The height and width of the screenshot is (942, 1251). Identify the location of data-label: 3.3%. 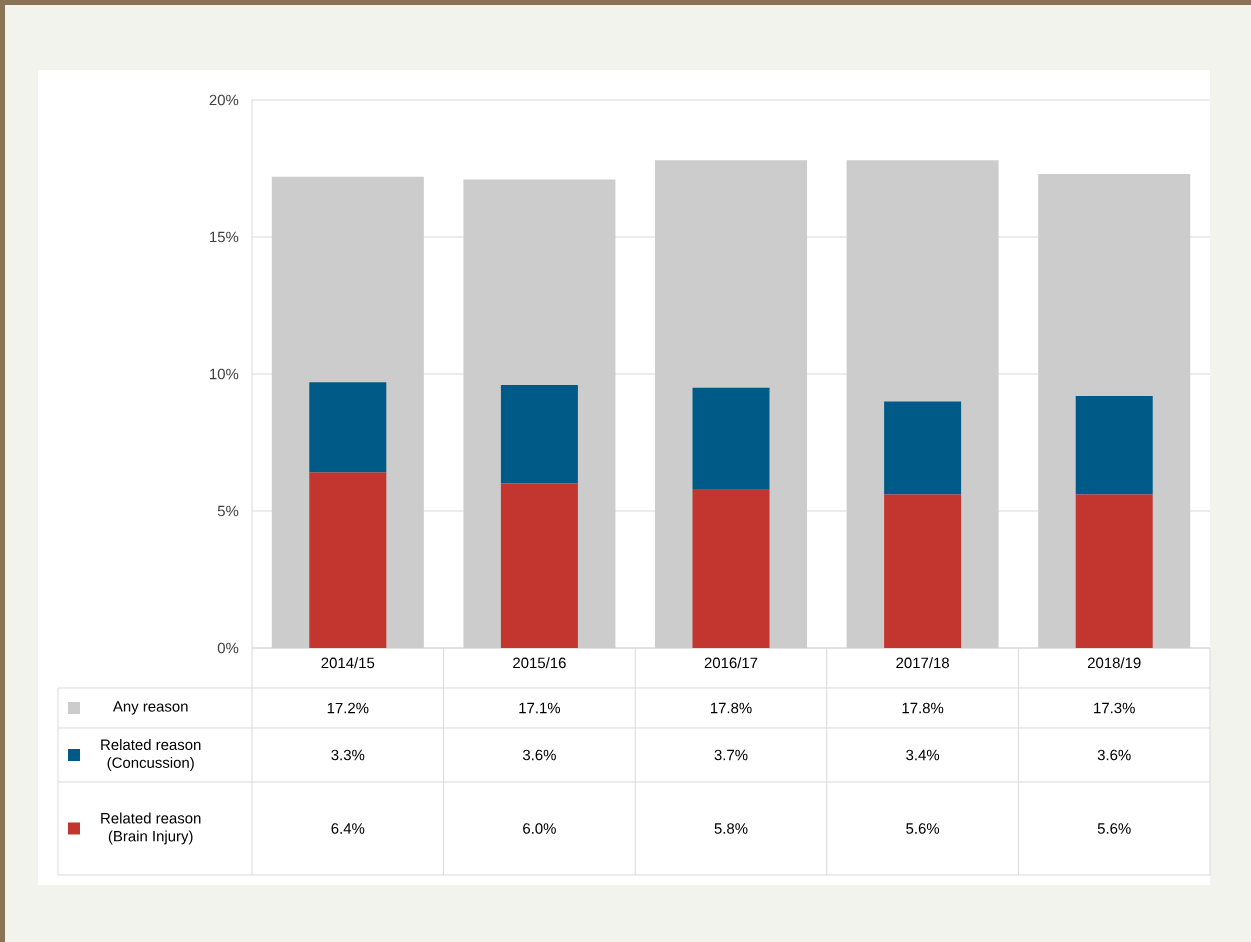
(348, 755).